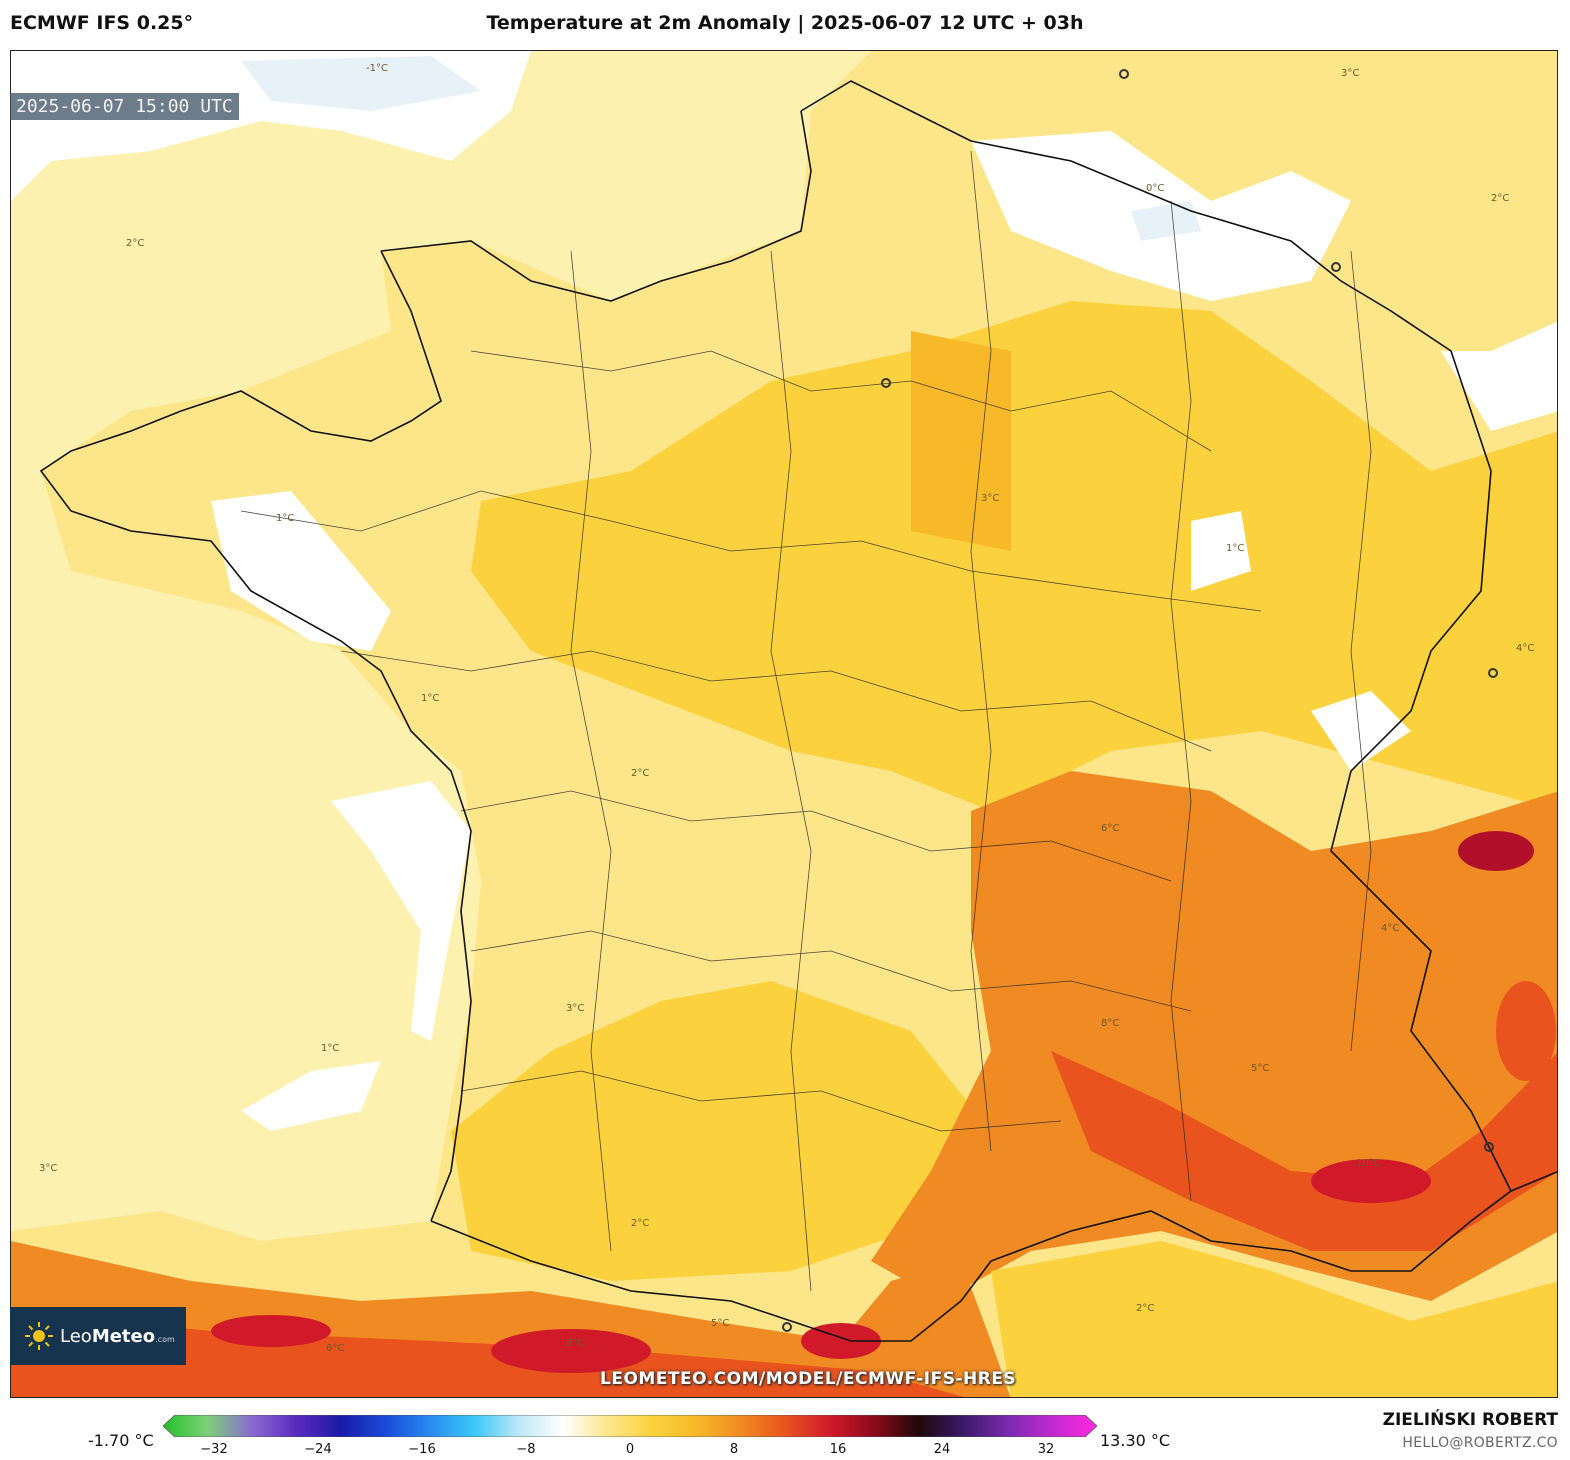 The image size is (1570, 1460). I want to click on hot-spot-italy, so click(1526, 1031).